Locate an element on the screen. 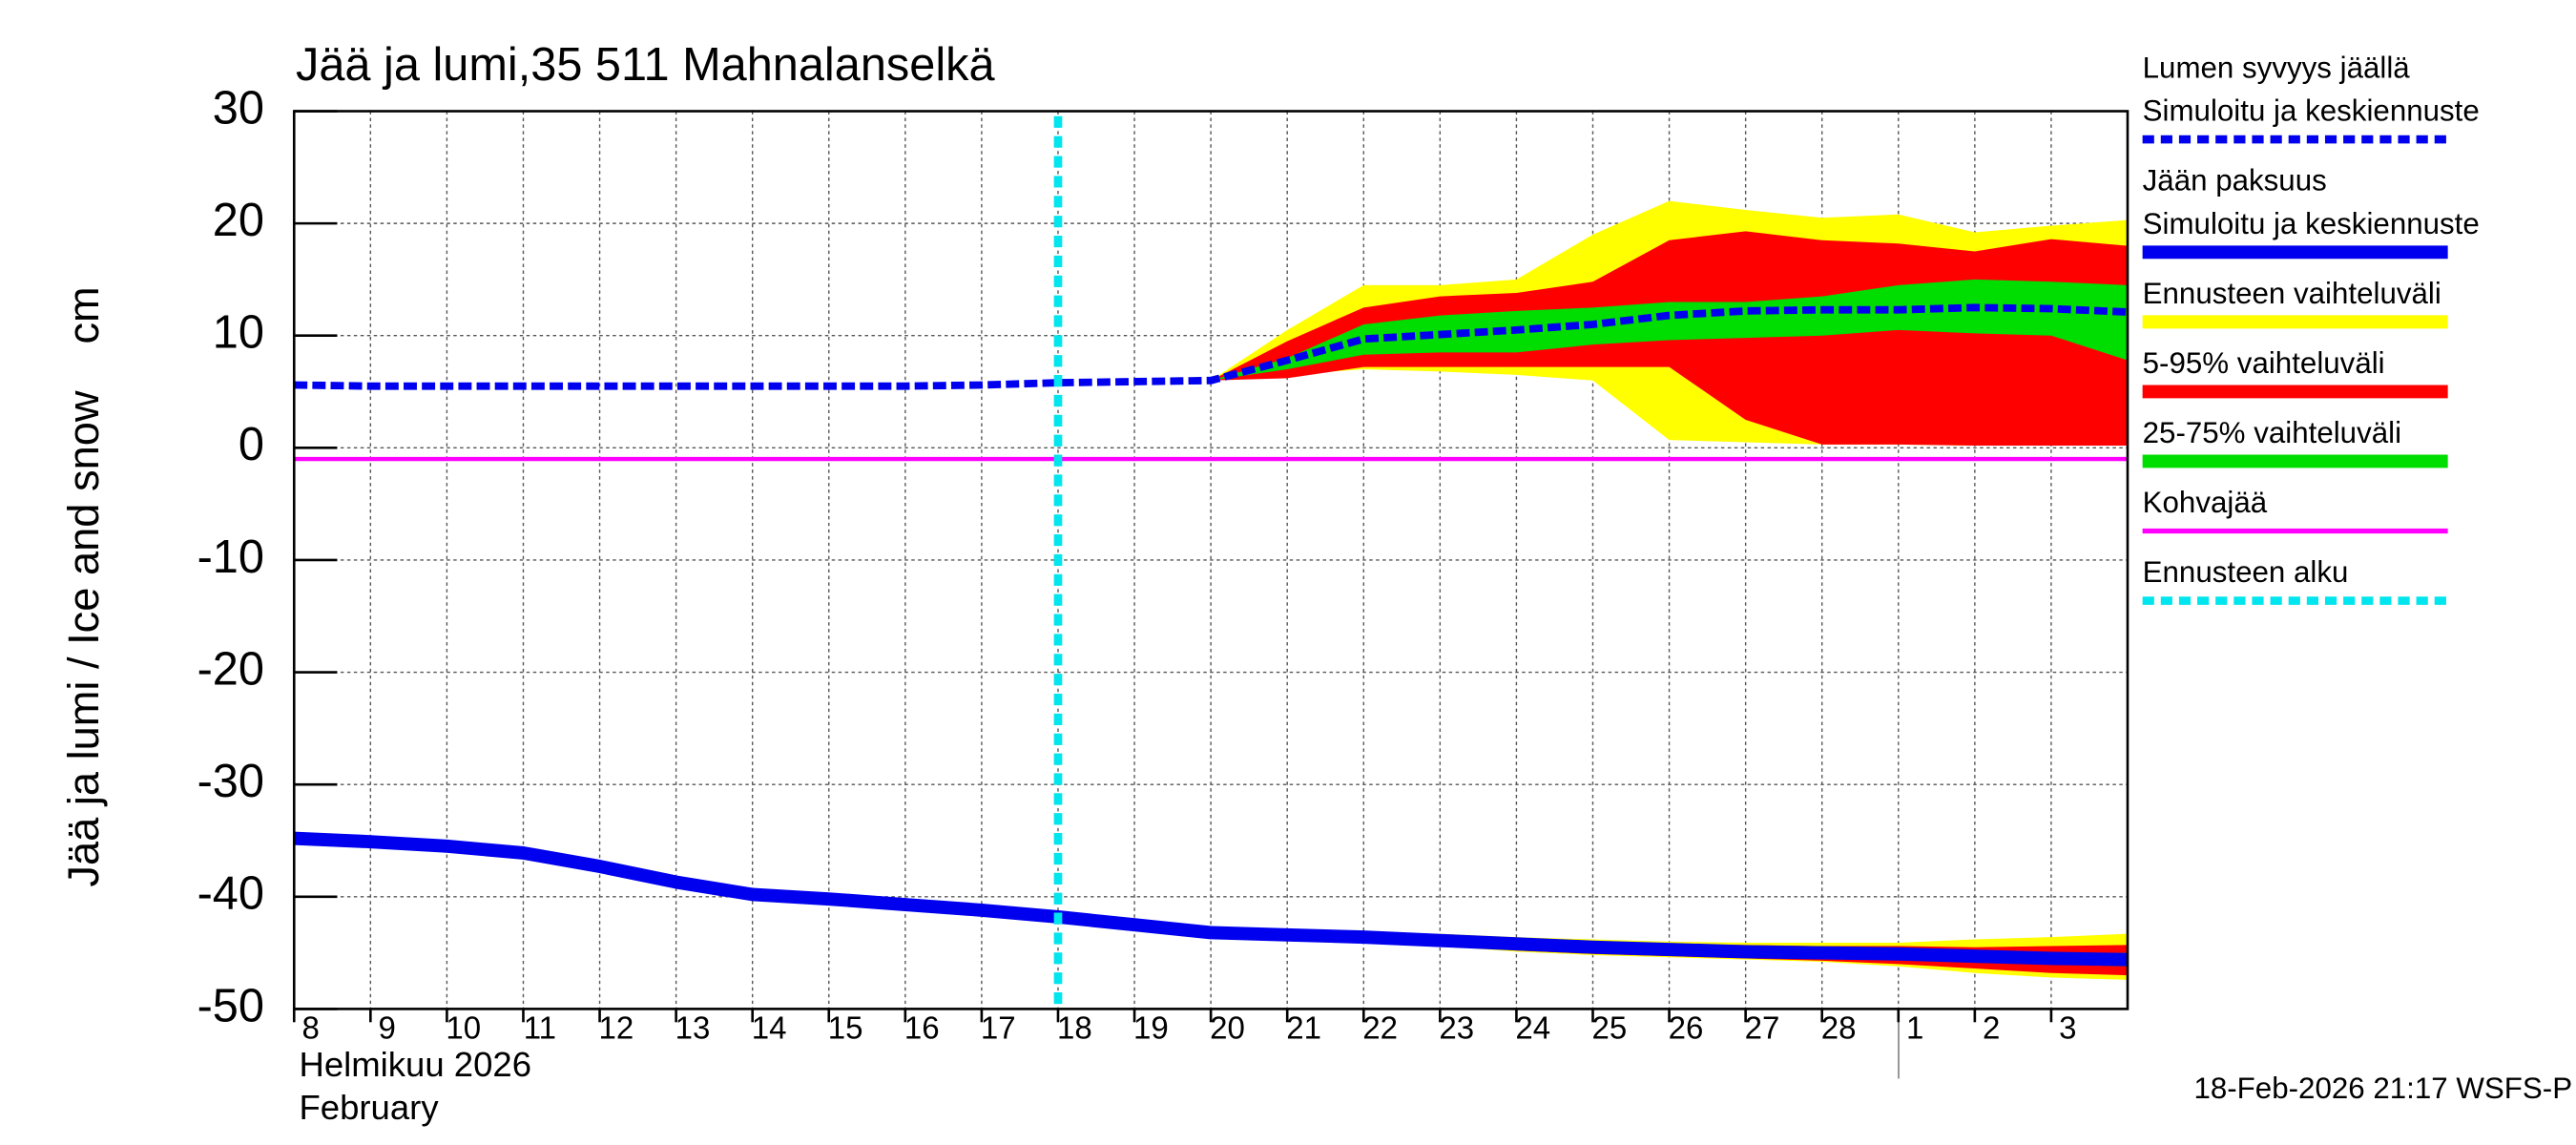  band-area is located at coordinates (1669, 330).